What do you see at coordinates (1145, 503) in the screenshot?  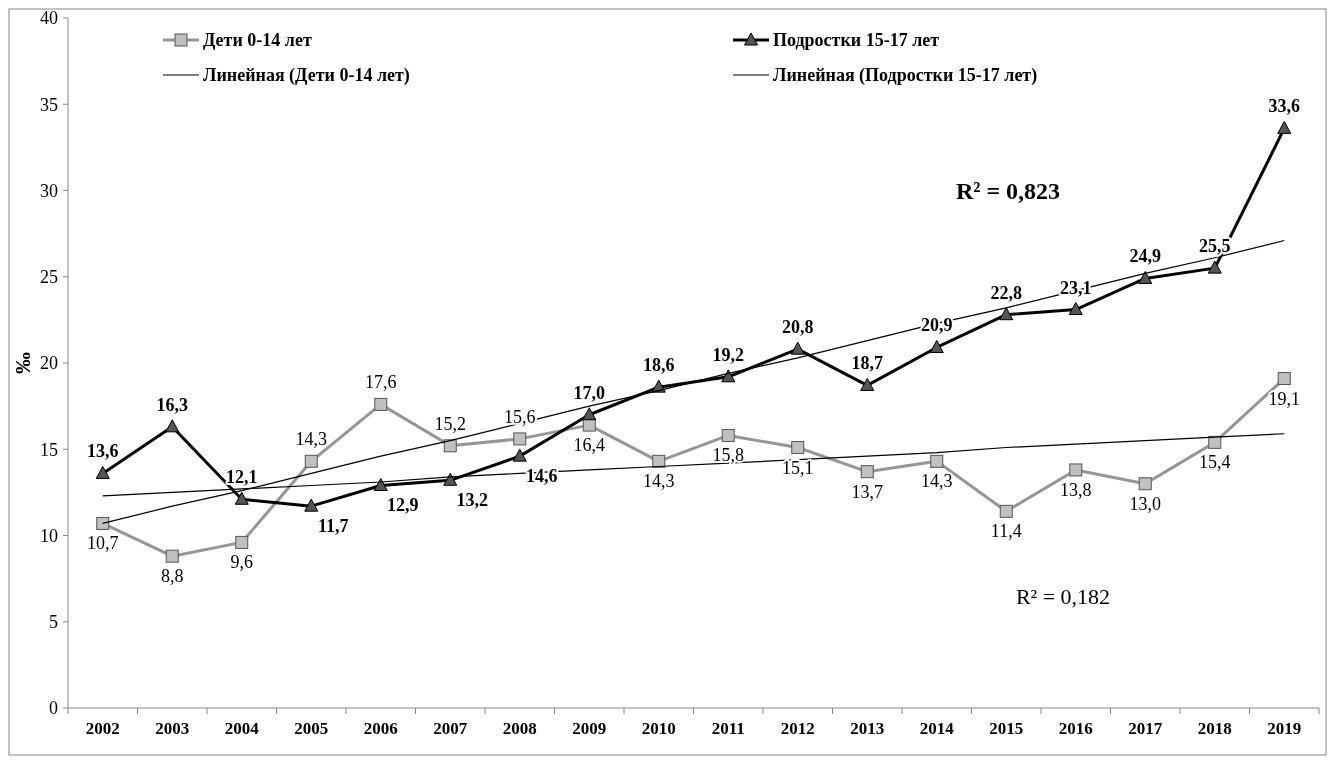 I see `data-label: 13,0` at bounding box center [1145, 503].